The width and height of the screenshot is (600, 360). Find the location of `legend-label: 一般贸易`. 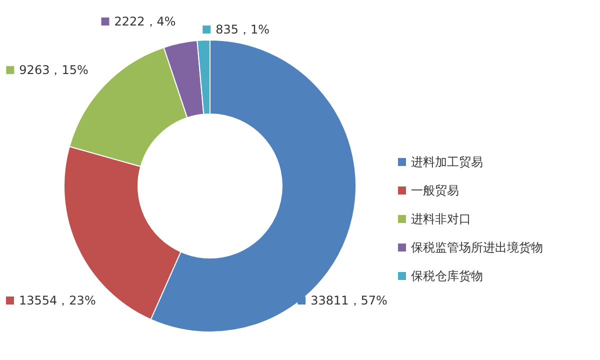

legend-label: 一般贸易 is located at coordinates (435, 191).